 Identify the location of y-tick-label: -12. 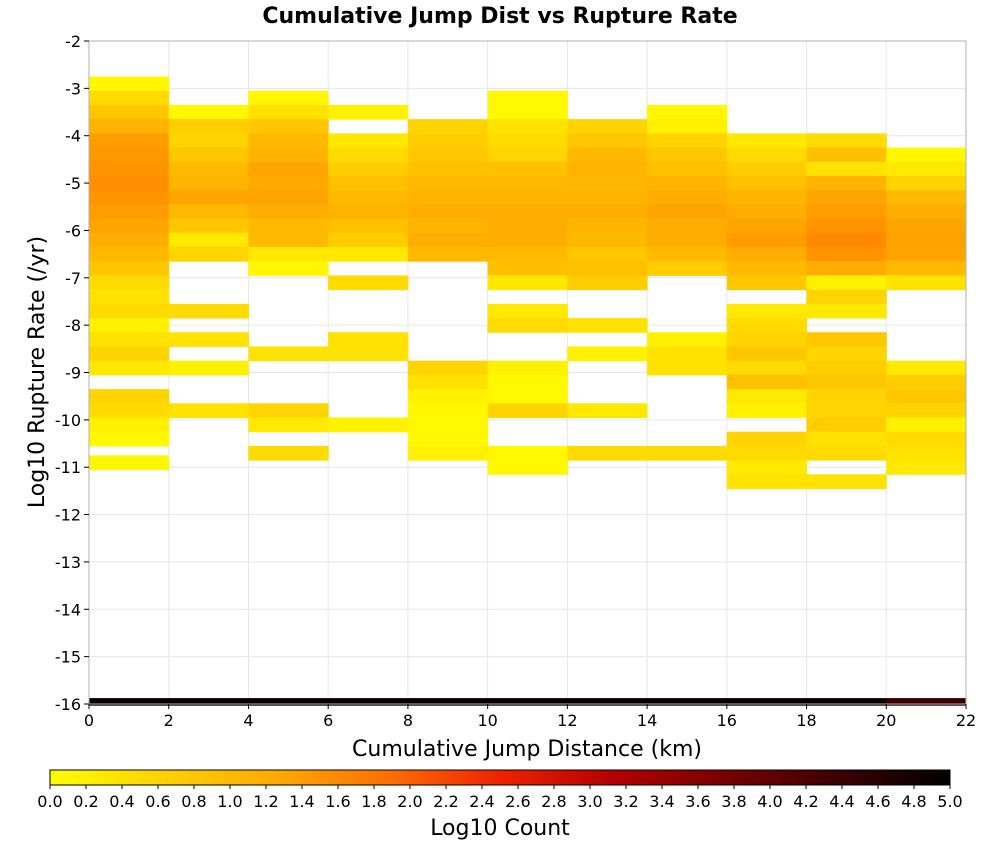
(68, 515).